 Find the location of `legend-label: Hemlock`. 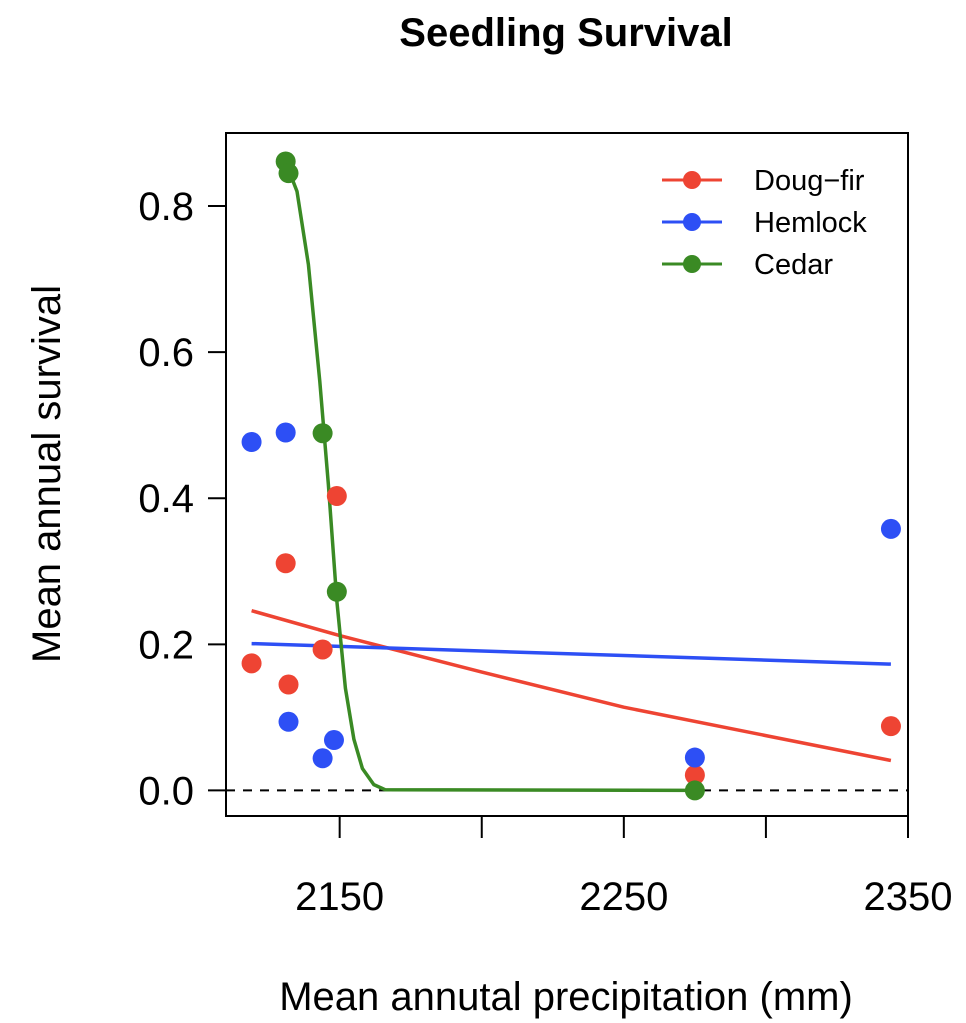

legend-label: Hemlock is located at coordinates (810, 223).